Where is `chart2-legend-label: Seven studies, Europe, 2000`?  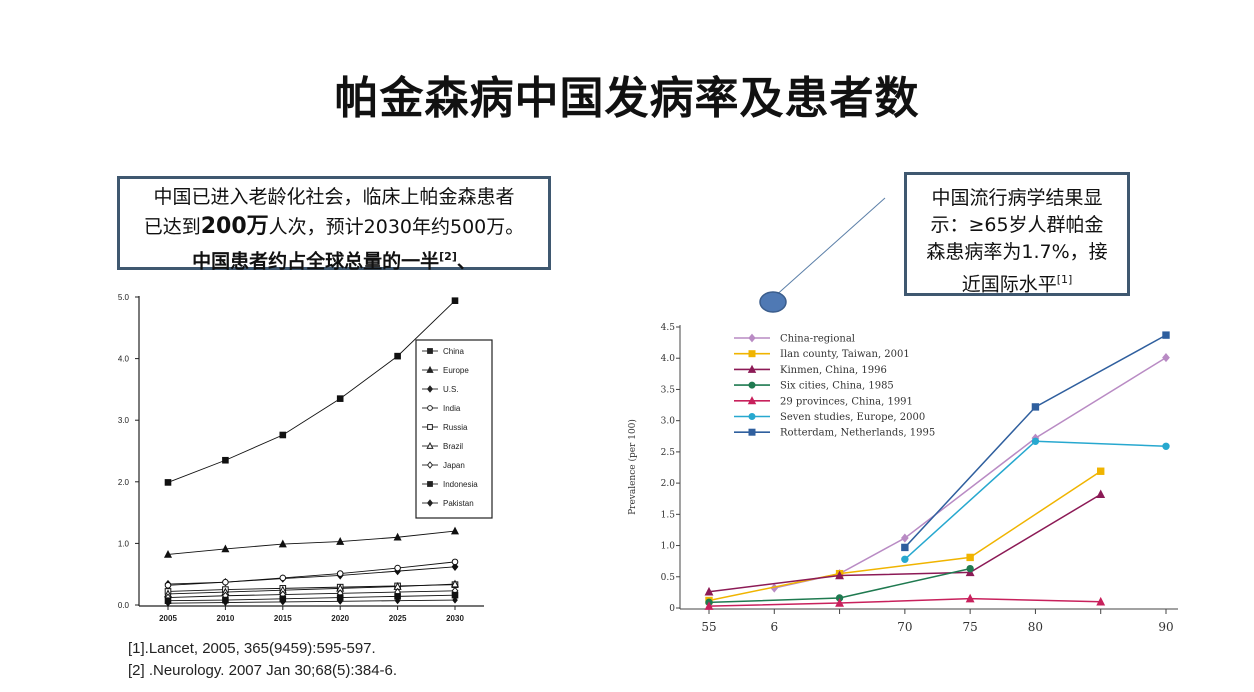 chart2-legend-label: Seven studies, Europe, 2000 is located at coordinates (852, 417).